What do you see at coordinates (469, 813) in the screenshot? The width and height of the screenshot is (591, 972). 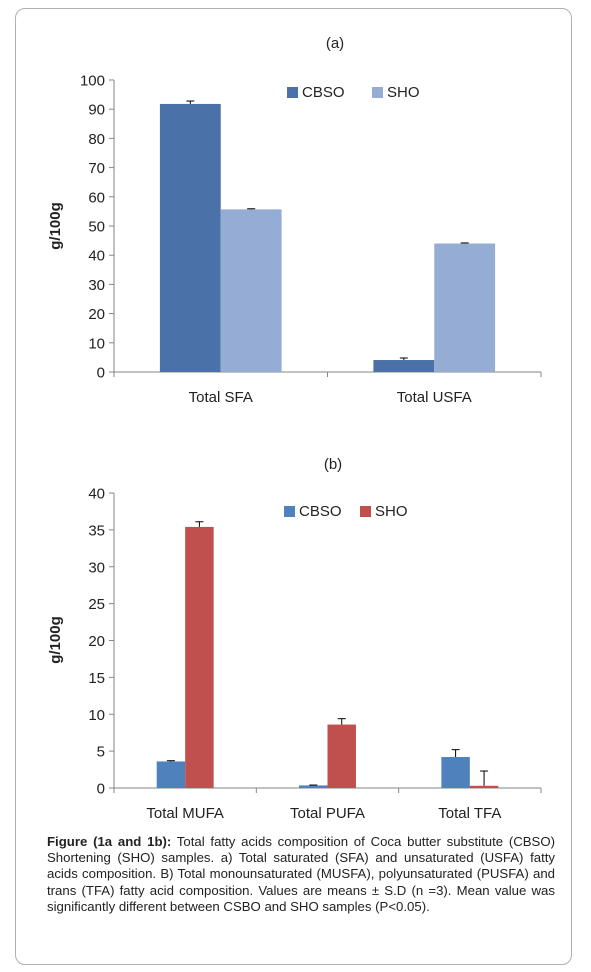 I see `x-category-label: Total TFA` at bounding box center [469, 813].